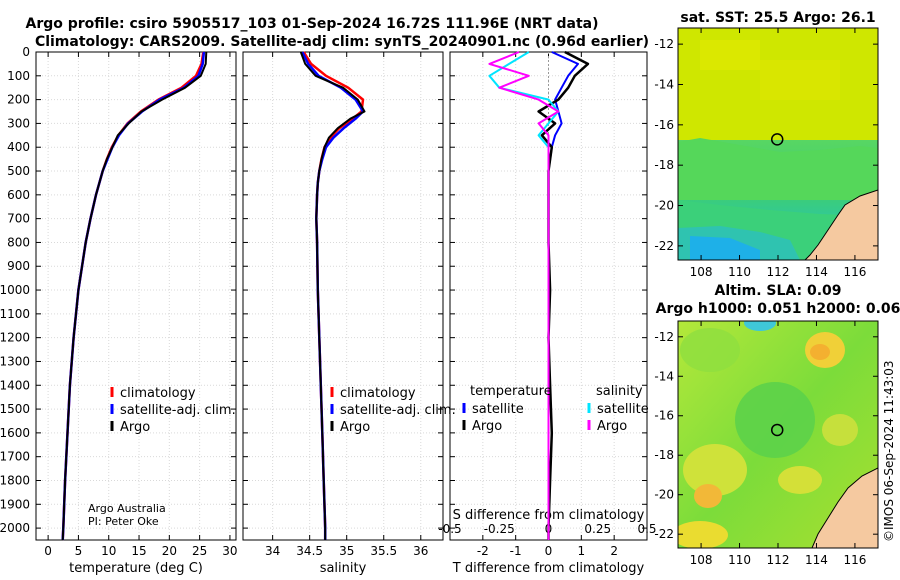 The width and height of the screenshot is (900, 580). What do you see at coordinates (18, 76) in the screenshot?
I see `y-tick-label: 100` at bounding box center [18, 76].